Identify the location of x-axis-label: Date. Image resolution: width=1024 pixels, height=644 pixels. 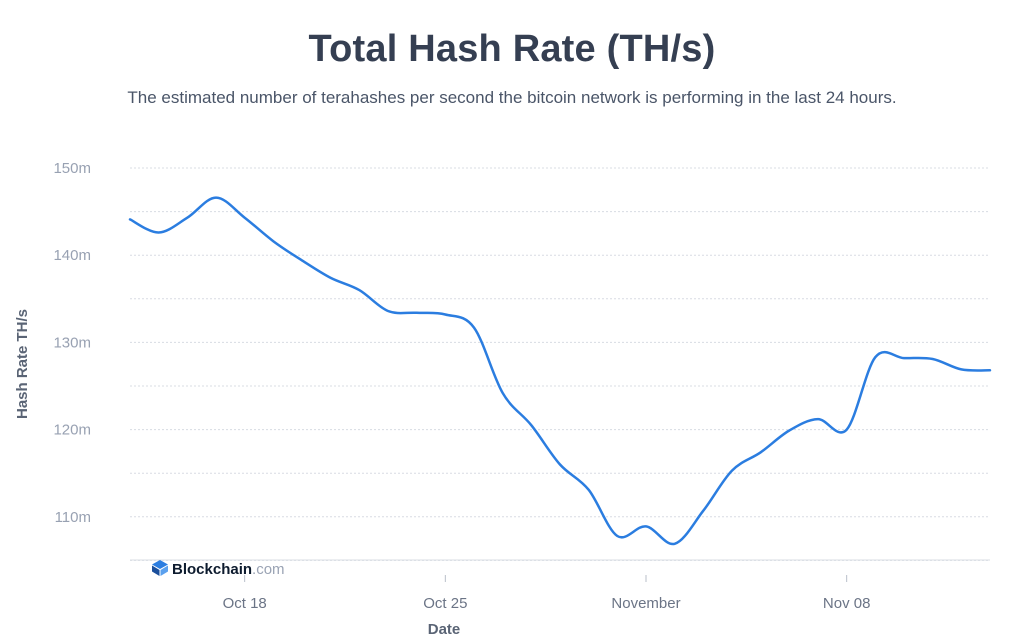
(444, 629).